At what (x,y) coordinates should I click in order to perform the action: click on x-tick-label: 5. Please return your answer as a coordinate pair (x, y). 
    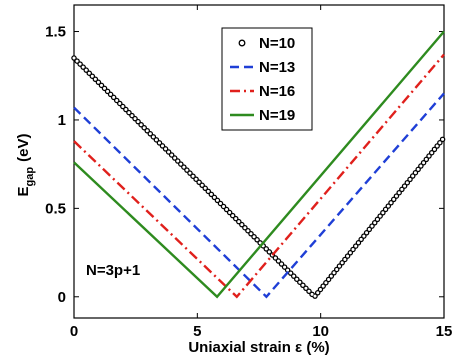
    Looking at the image, I should click on (197, 331).